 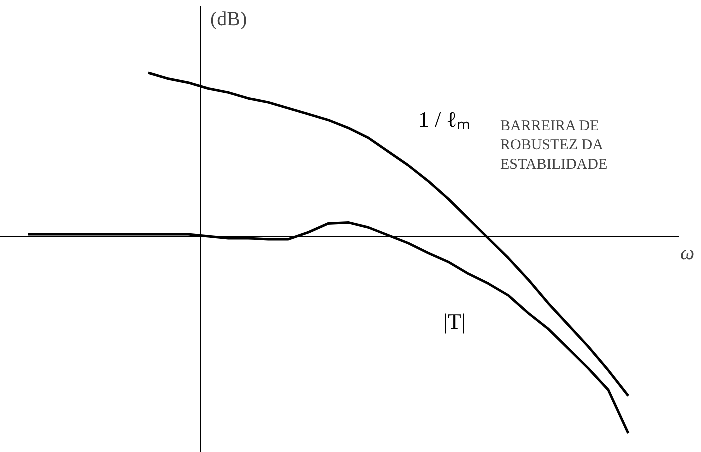 What do you see at coordinates (554, 145) in the screenshot?
I see `annotation: BARREIRA DE ROBUSTEZ DA ESTABILIDADE` at bounding box center [554, 145].